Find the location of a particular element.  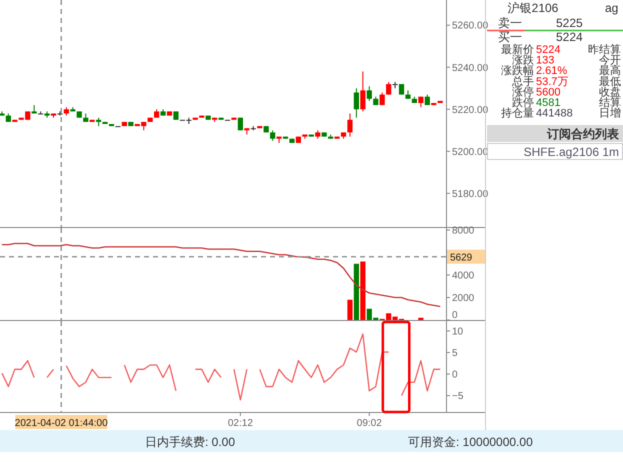

text: 跌停 is located at coordinates (523, 103).